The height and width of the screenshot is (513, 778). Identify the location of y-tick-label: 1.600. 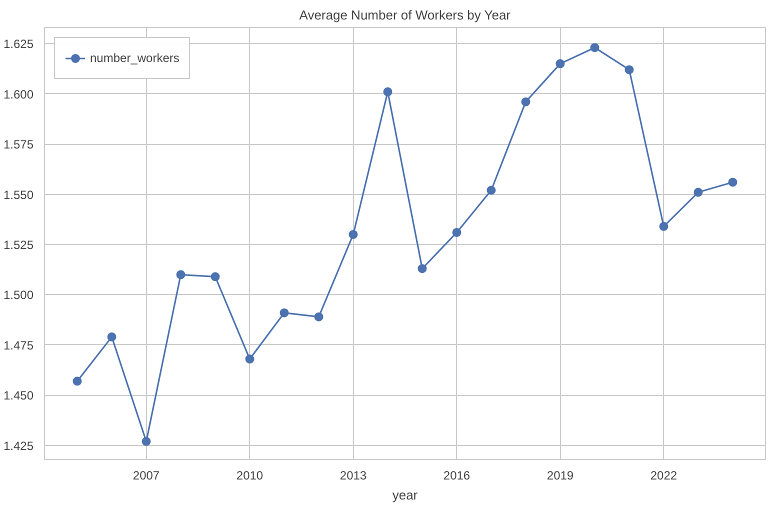
(18, 94).